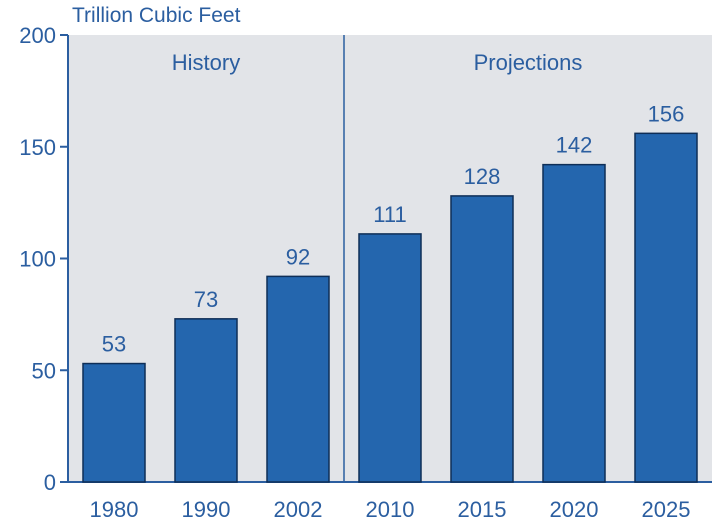  I want to click on x-tick-label: 1990, so click(206, 509).